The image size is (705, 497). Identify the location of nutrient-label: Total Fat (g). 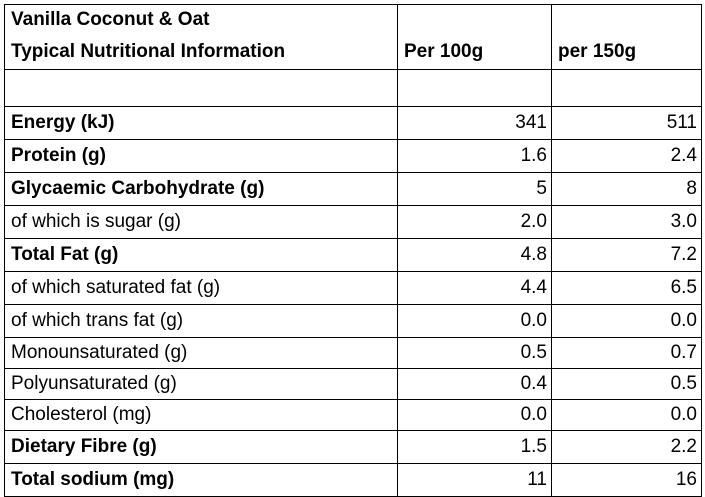
(201, 255).